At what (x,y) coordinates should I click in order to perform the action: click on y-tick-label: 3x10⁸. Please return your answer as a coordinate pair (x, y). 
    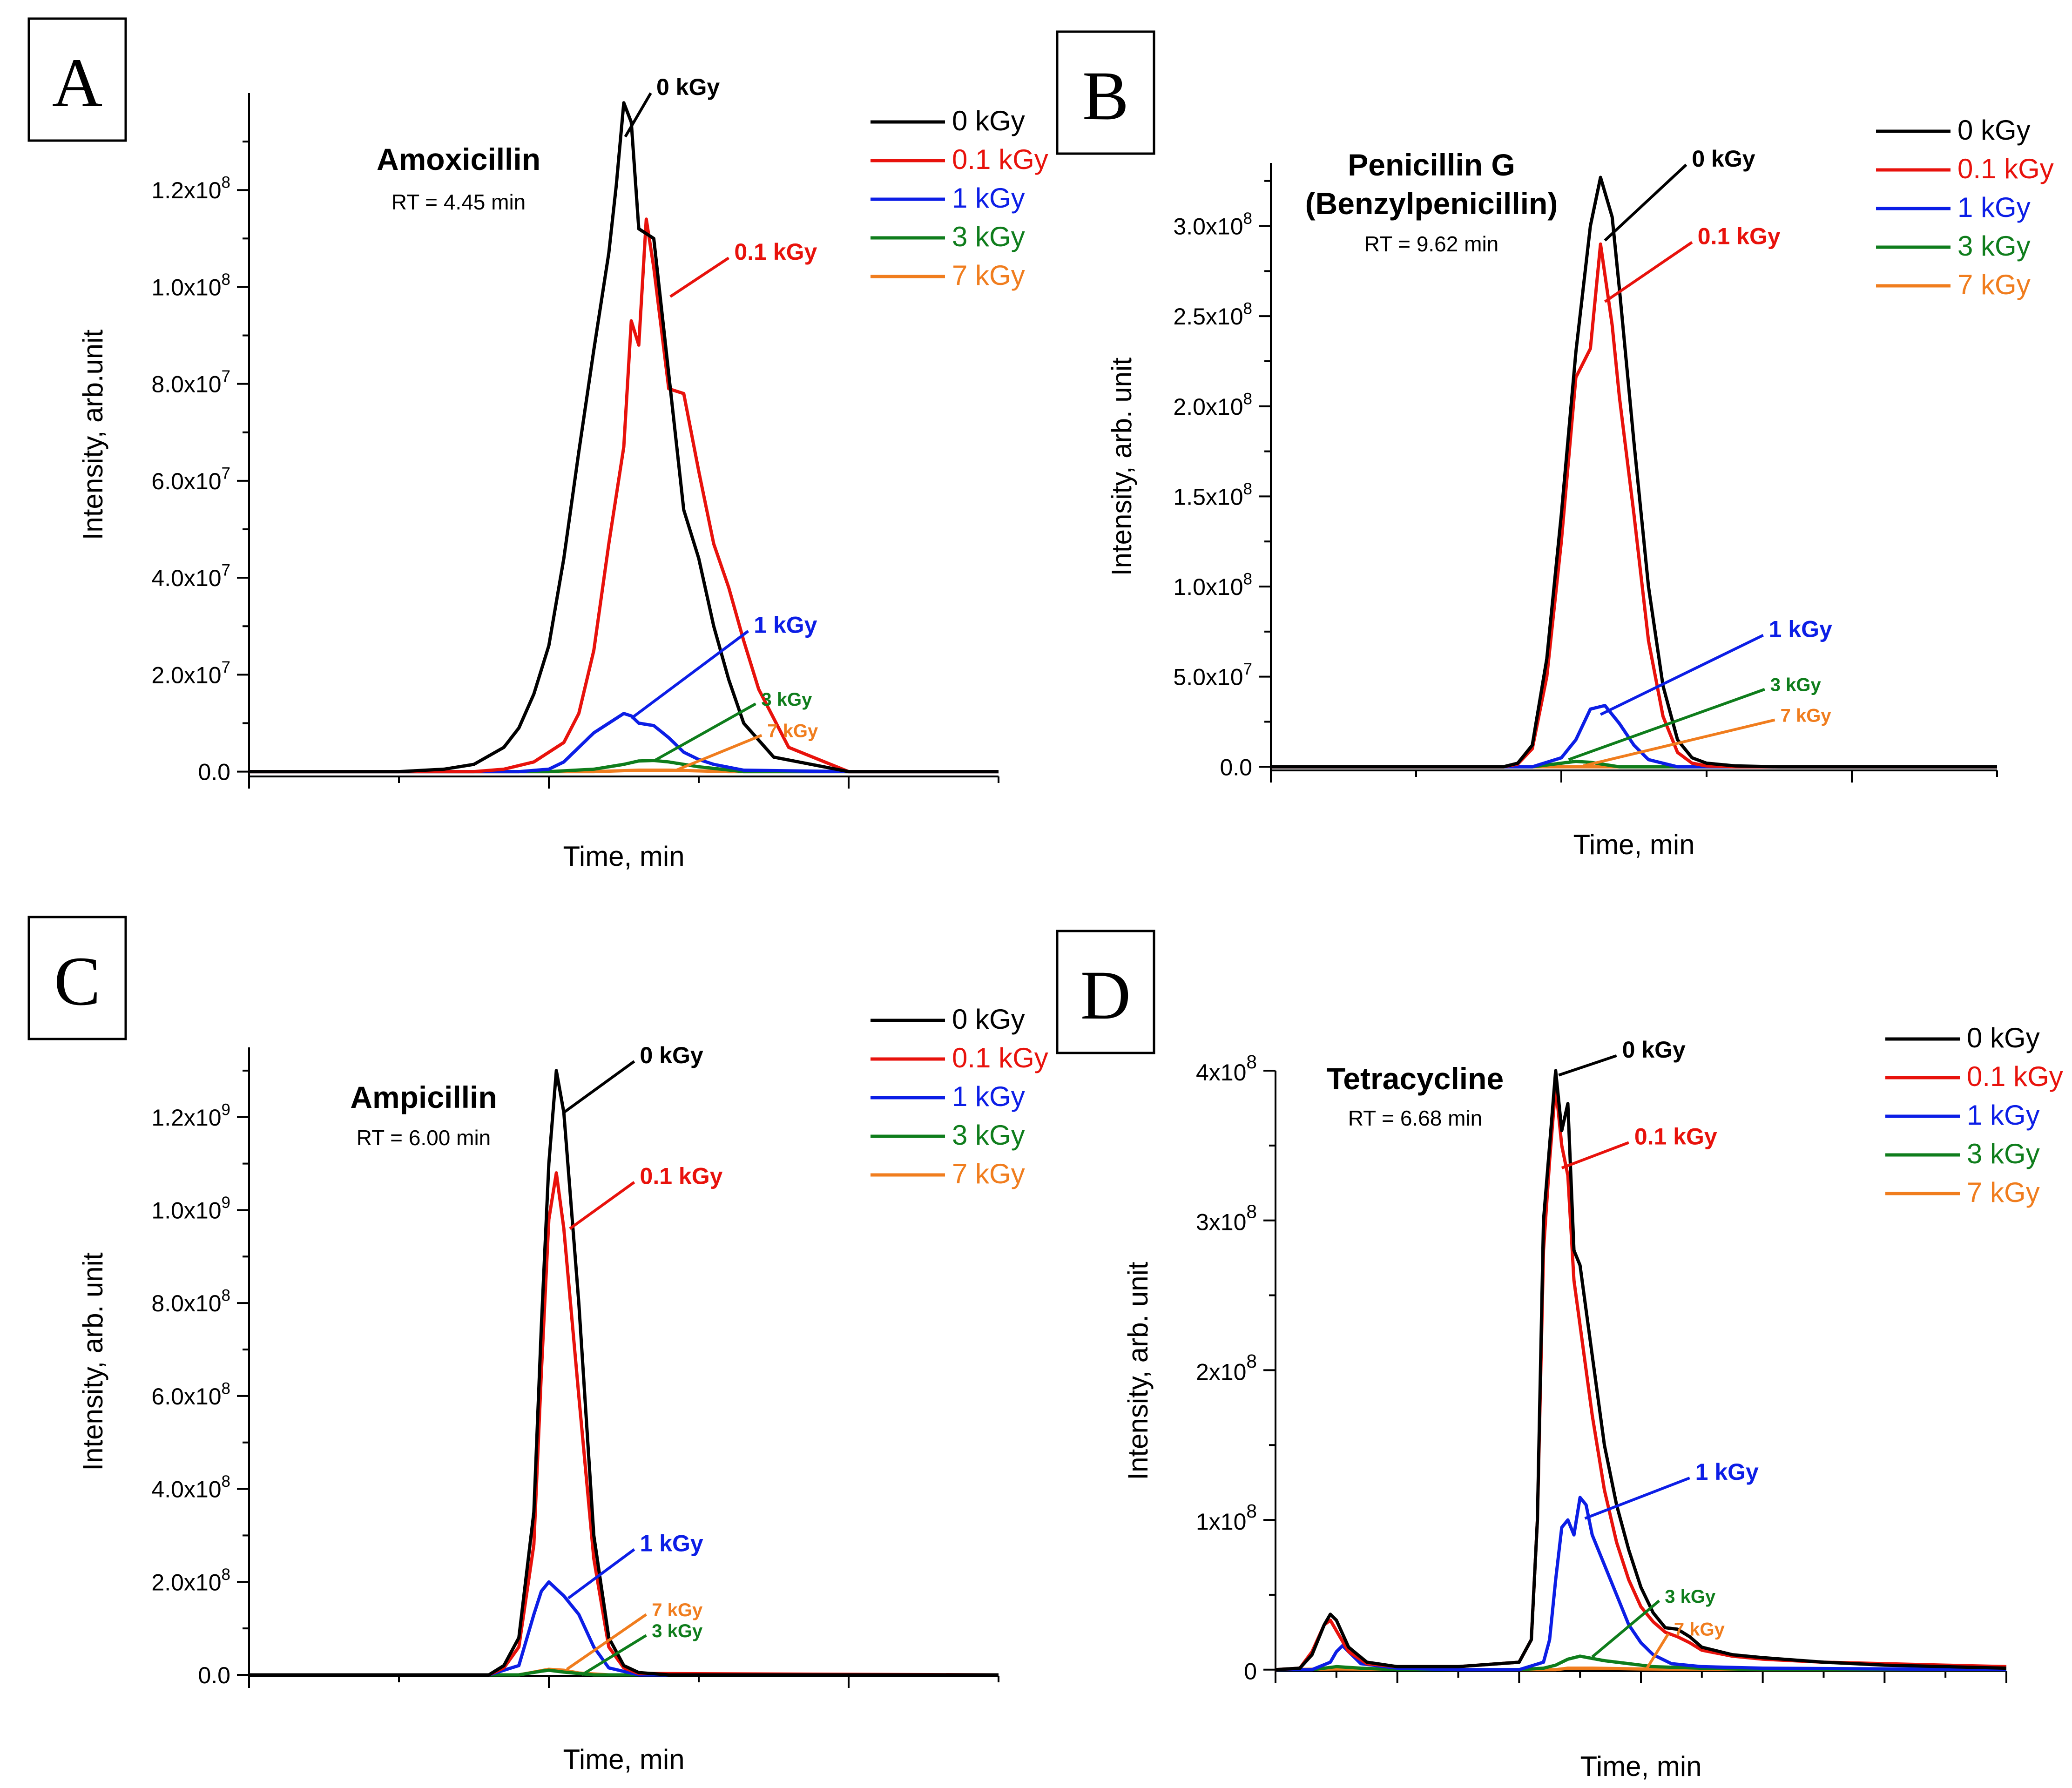
    Looking at the image, I should click on (1226, 1218).